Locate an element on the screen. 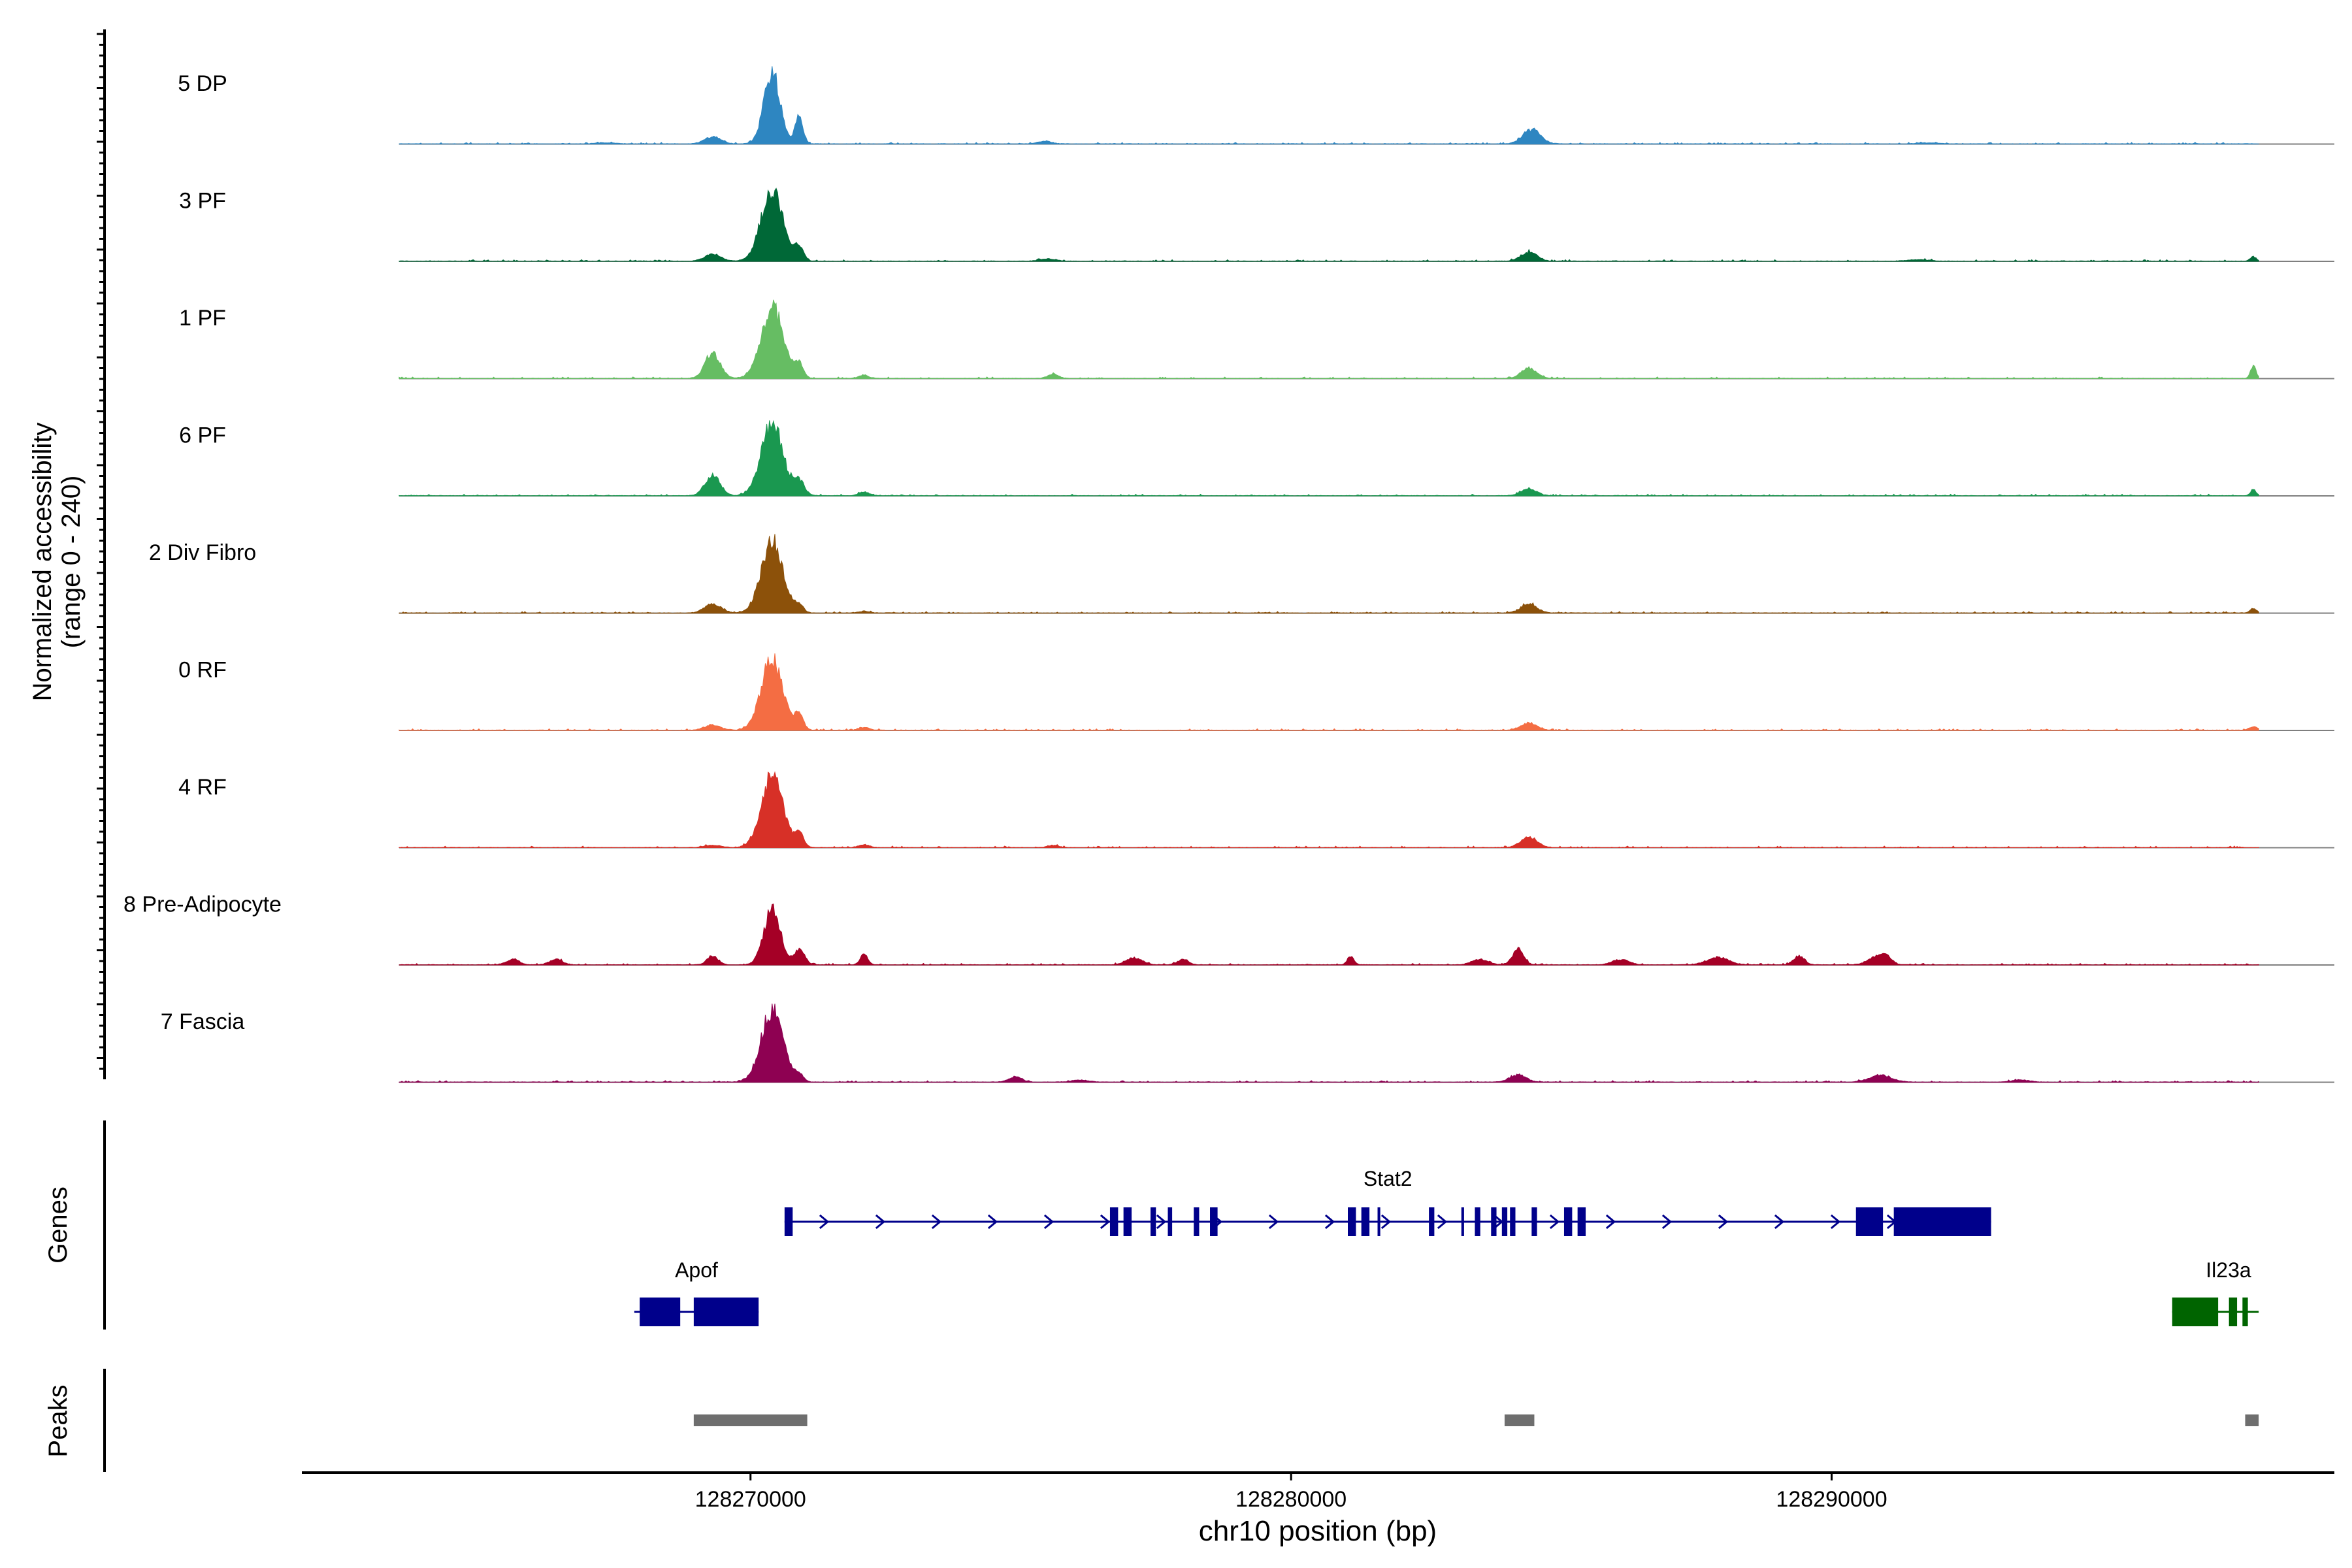 This screenshot has height=1568, width=2352. track-5-dp: 5 DP is located at coordinates (1256, 105).